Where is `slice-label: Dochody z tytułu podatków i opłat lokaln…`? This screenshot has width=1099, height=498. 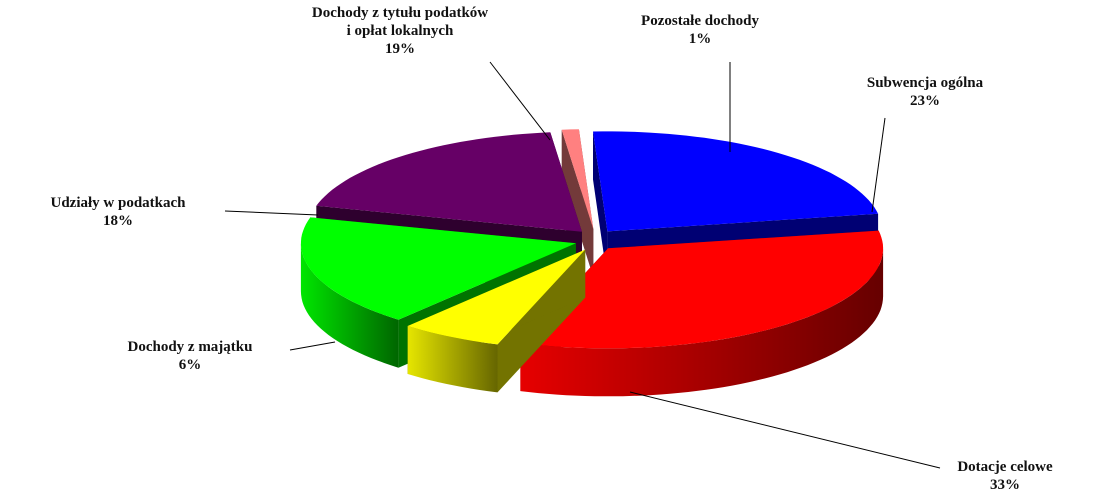 slice-label: Dochody z tytułu podatków i opłat lokaln… is located at coordinates (400, 31).